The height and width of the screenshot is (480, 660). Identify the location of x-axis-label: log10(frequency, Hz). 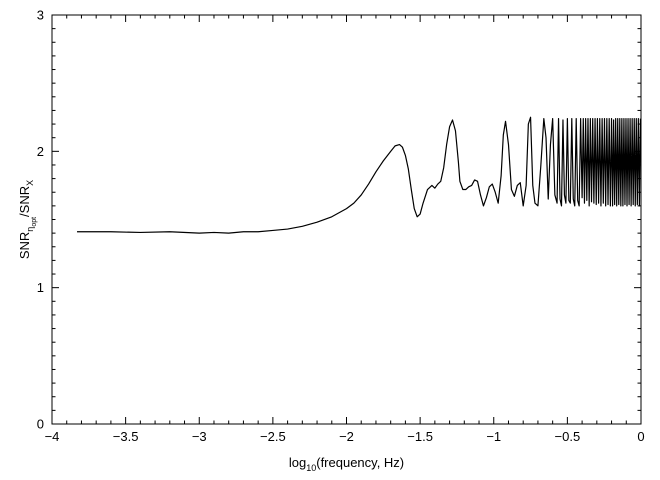
(346, 464).